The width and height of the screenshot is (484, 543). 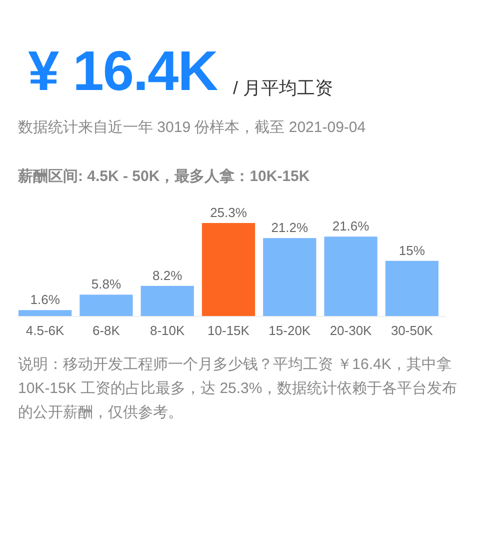 What do you see at coordinates (238, 389) in the screenshot?
I see `text: 说明：移动开发工程师一个月多少钱？平均工资 ￥16.4K，其中拿 10K-15K 工资的占比最多，达 25.3%，数据统计依赖于各平台发布的公开薪酬，仅供参考。` at bounding box center [238, 389].